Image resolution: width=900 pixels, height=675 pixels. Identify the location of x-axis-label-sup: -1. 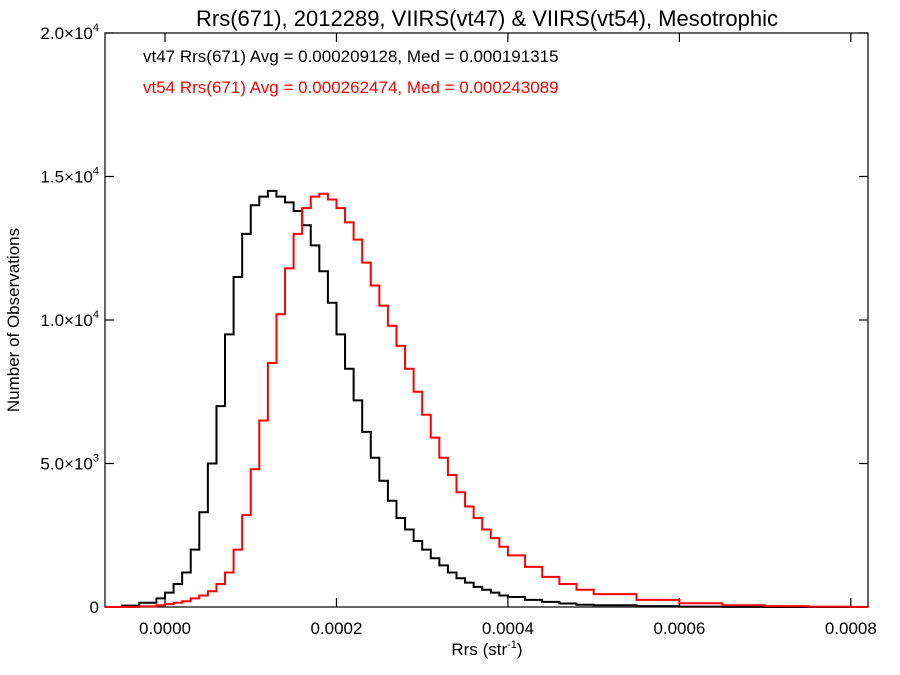
(512, 645).